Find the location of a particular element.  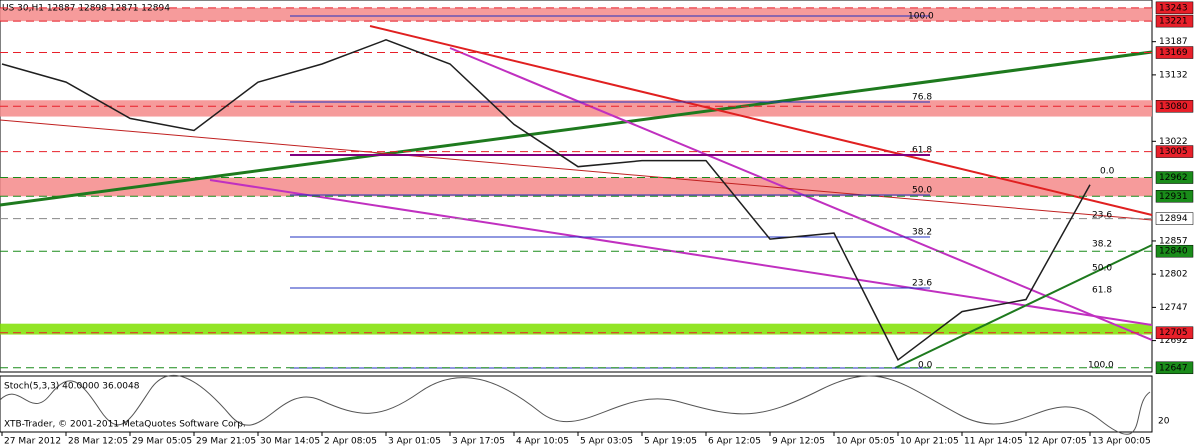

level-label: 12647 is located at coordinates (1173, 368).